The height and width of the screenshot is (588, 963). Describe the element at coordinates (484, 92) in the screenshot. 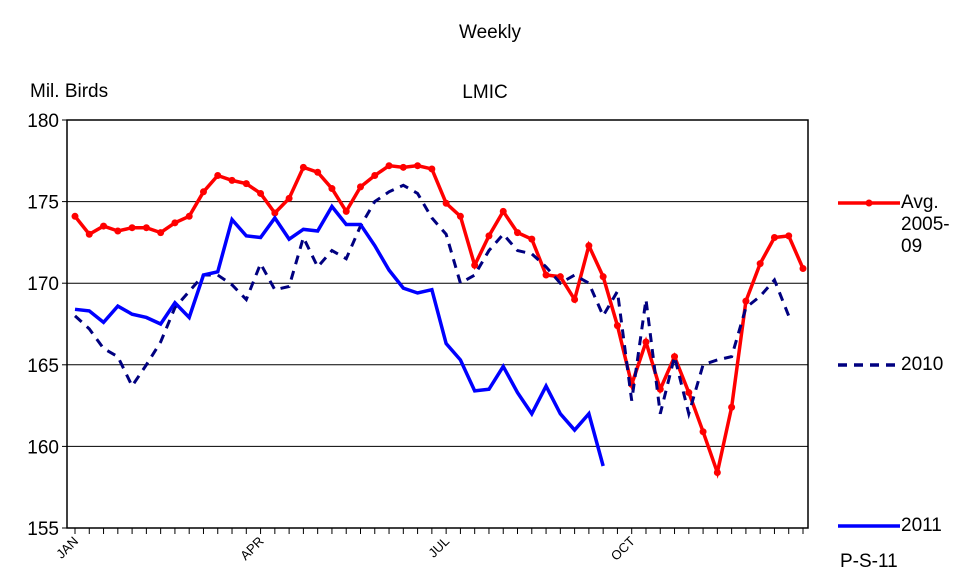

I see `chart-subtitle: LMIC` at that location.